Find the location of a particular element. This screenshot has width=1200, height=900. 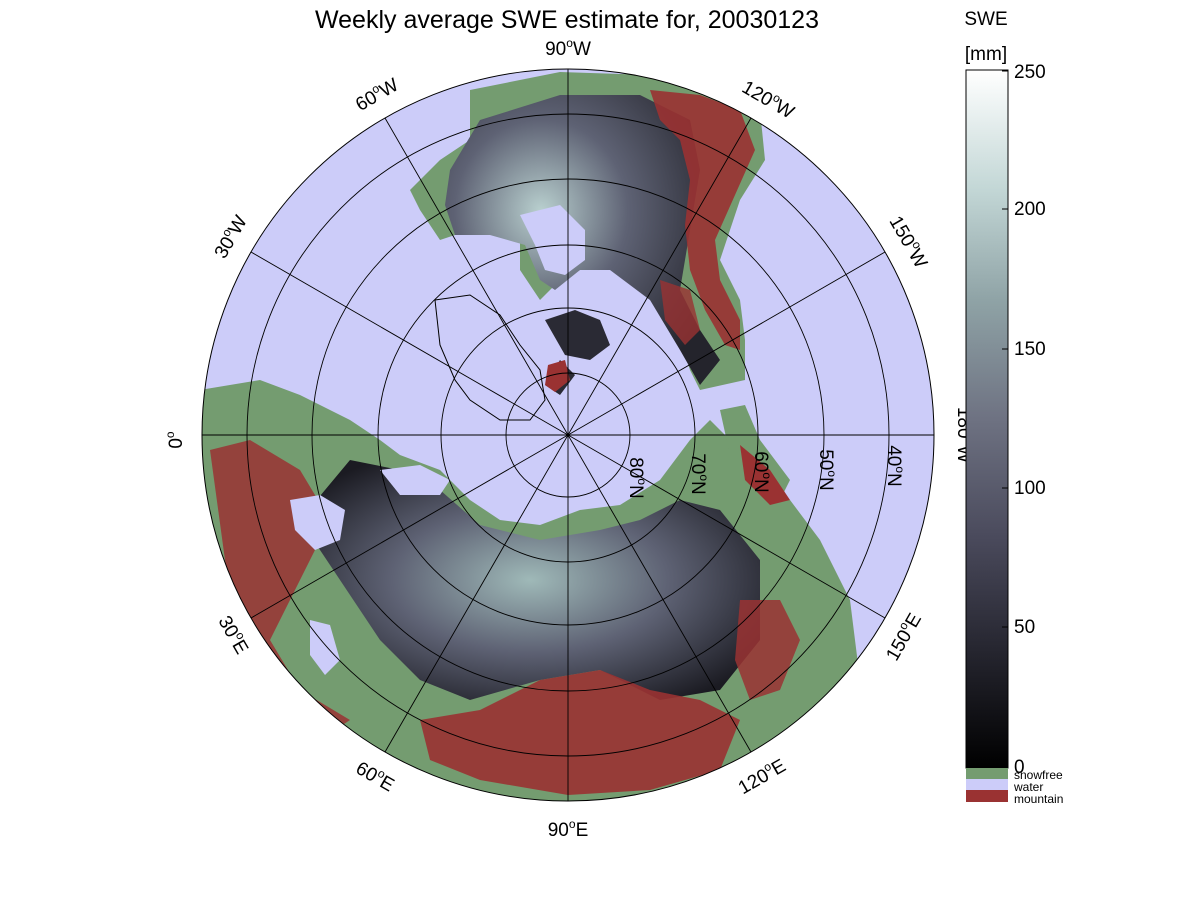

cb-label-50: 50 is located at coordinates (1024, 627).